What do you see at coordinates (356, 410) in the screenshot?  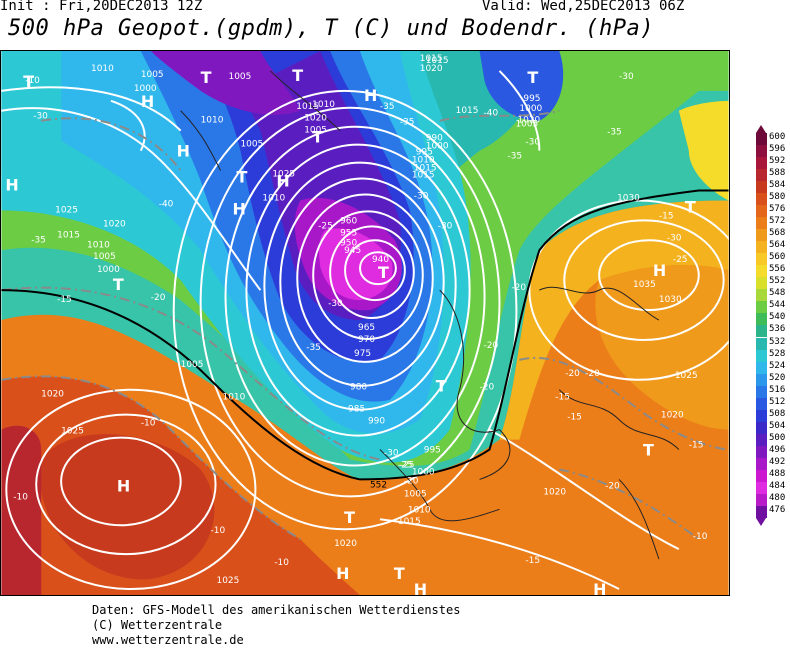 I see `pressure-label: 985` at bounding box center [356, 410].